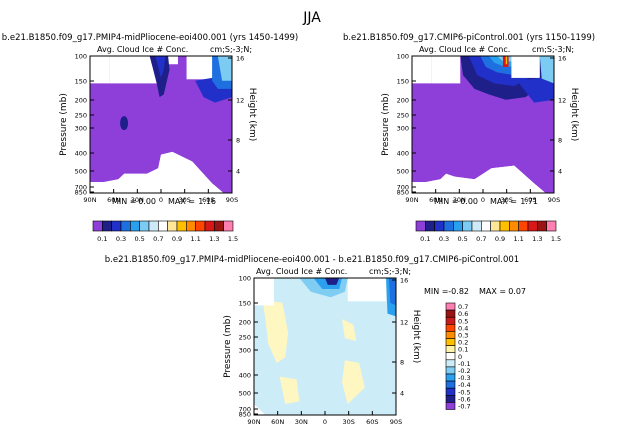 Image resolution: width=624 pixels, height=435 pixels. Describe the element at coordinates (301, 422) in the screenshot. I see `x-tick-label: 30N` at that location.